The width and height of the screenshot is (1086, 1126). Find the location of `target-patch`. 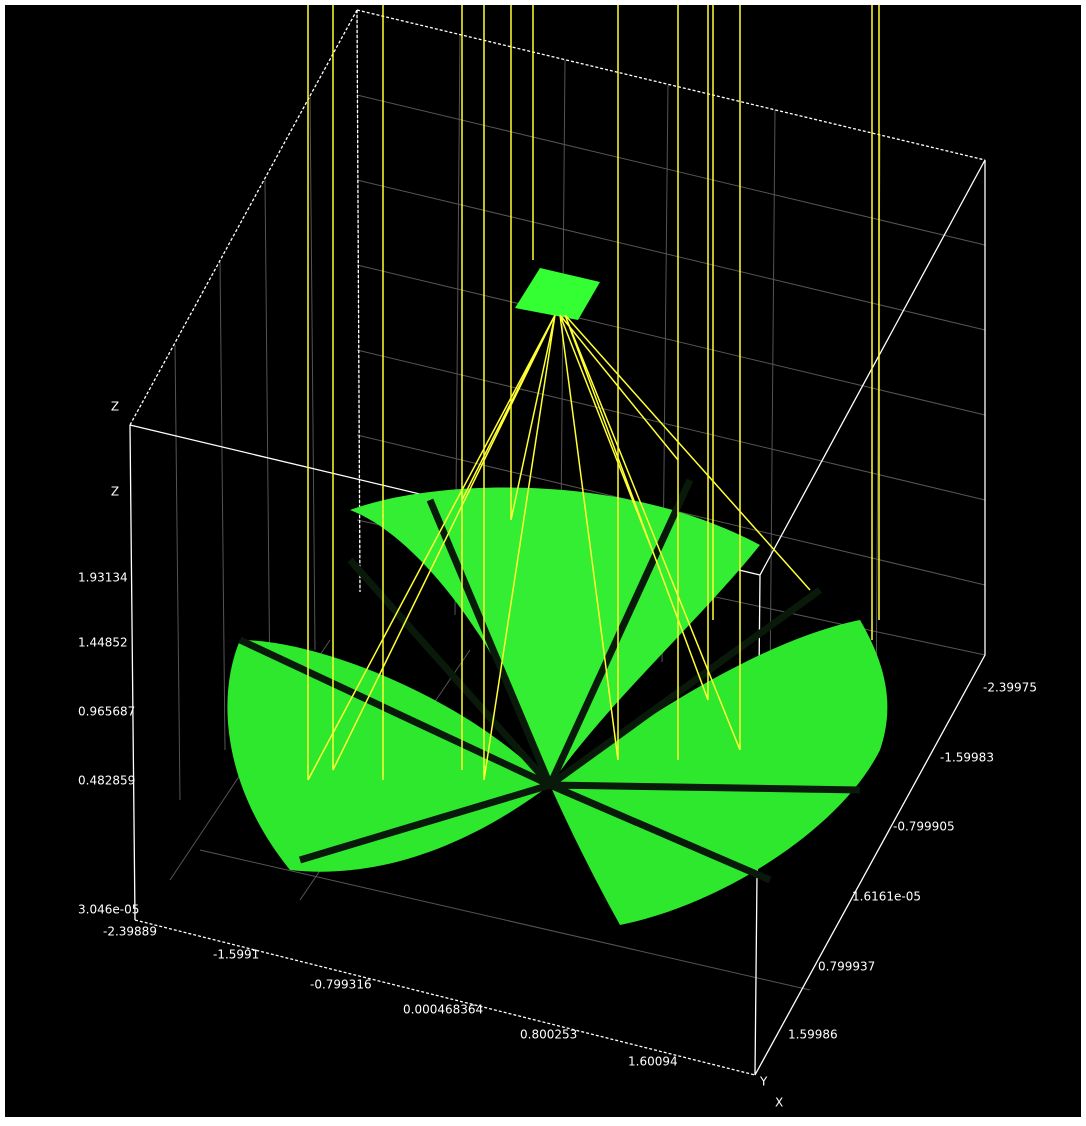

target-patch is located at coordinates (557, 294).